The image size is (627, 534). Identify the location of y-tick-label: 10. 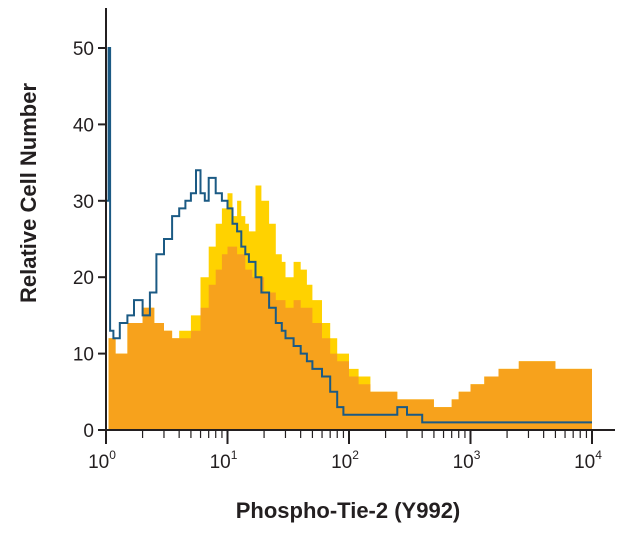
(83, 355).